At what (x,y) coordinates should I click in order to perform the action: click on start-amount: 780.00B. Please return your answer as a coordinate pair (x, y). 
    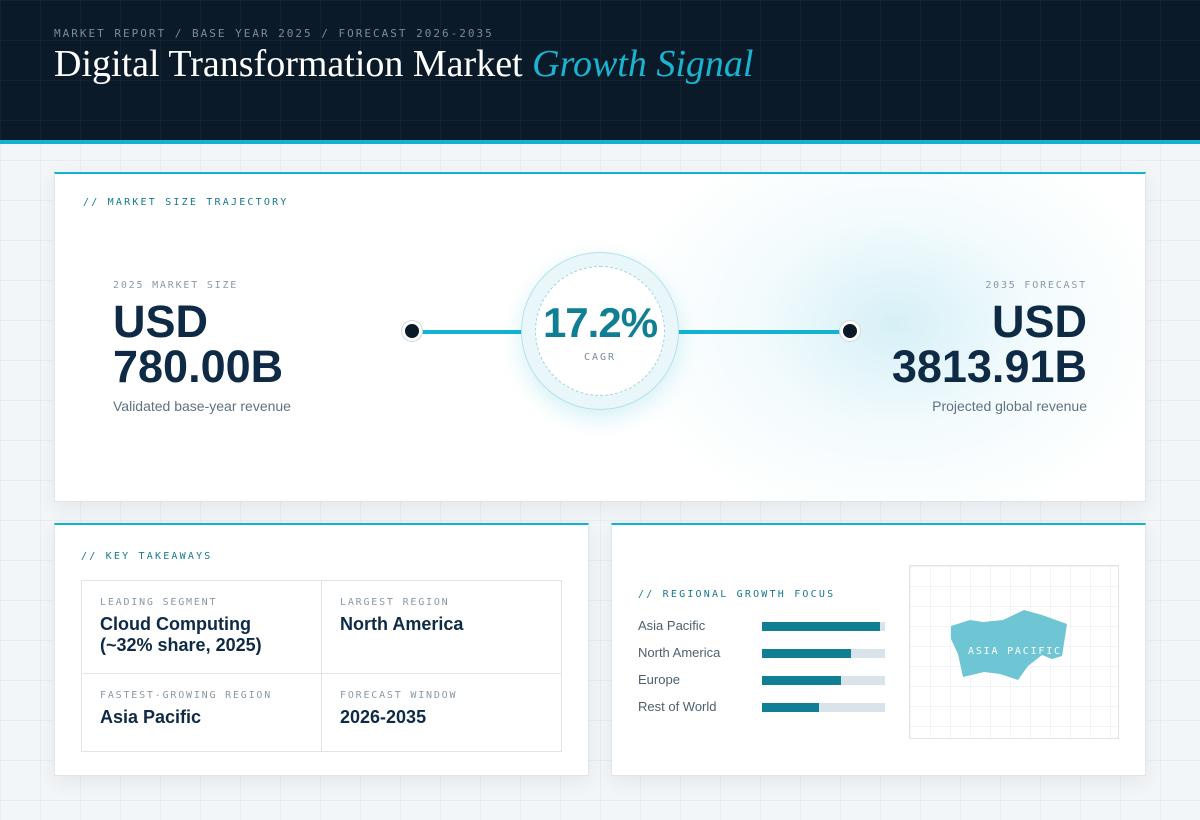
    Looking at the image, I should click on (198, 366).